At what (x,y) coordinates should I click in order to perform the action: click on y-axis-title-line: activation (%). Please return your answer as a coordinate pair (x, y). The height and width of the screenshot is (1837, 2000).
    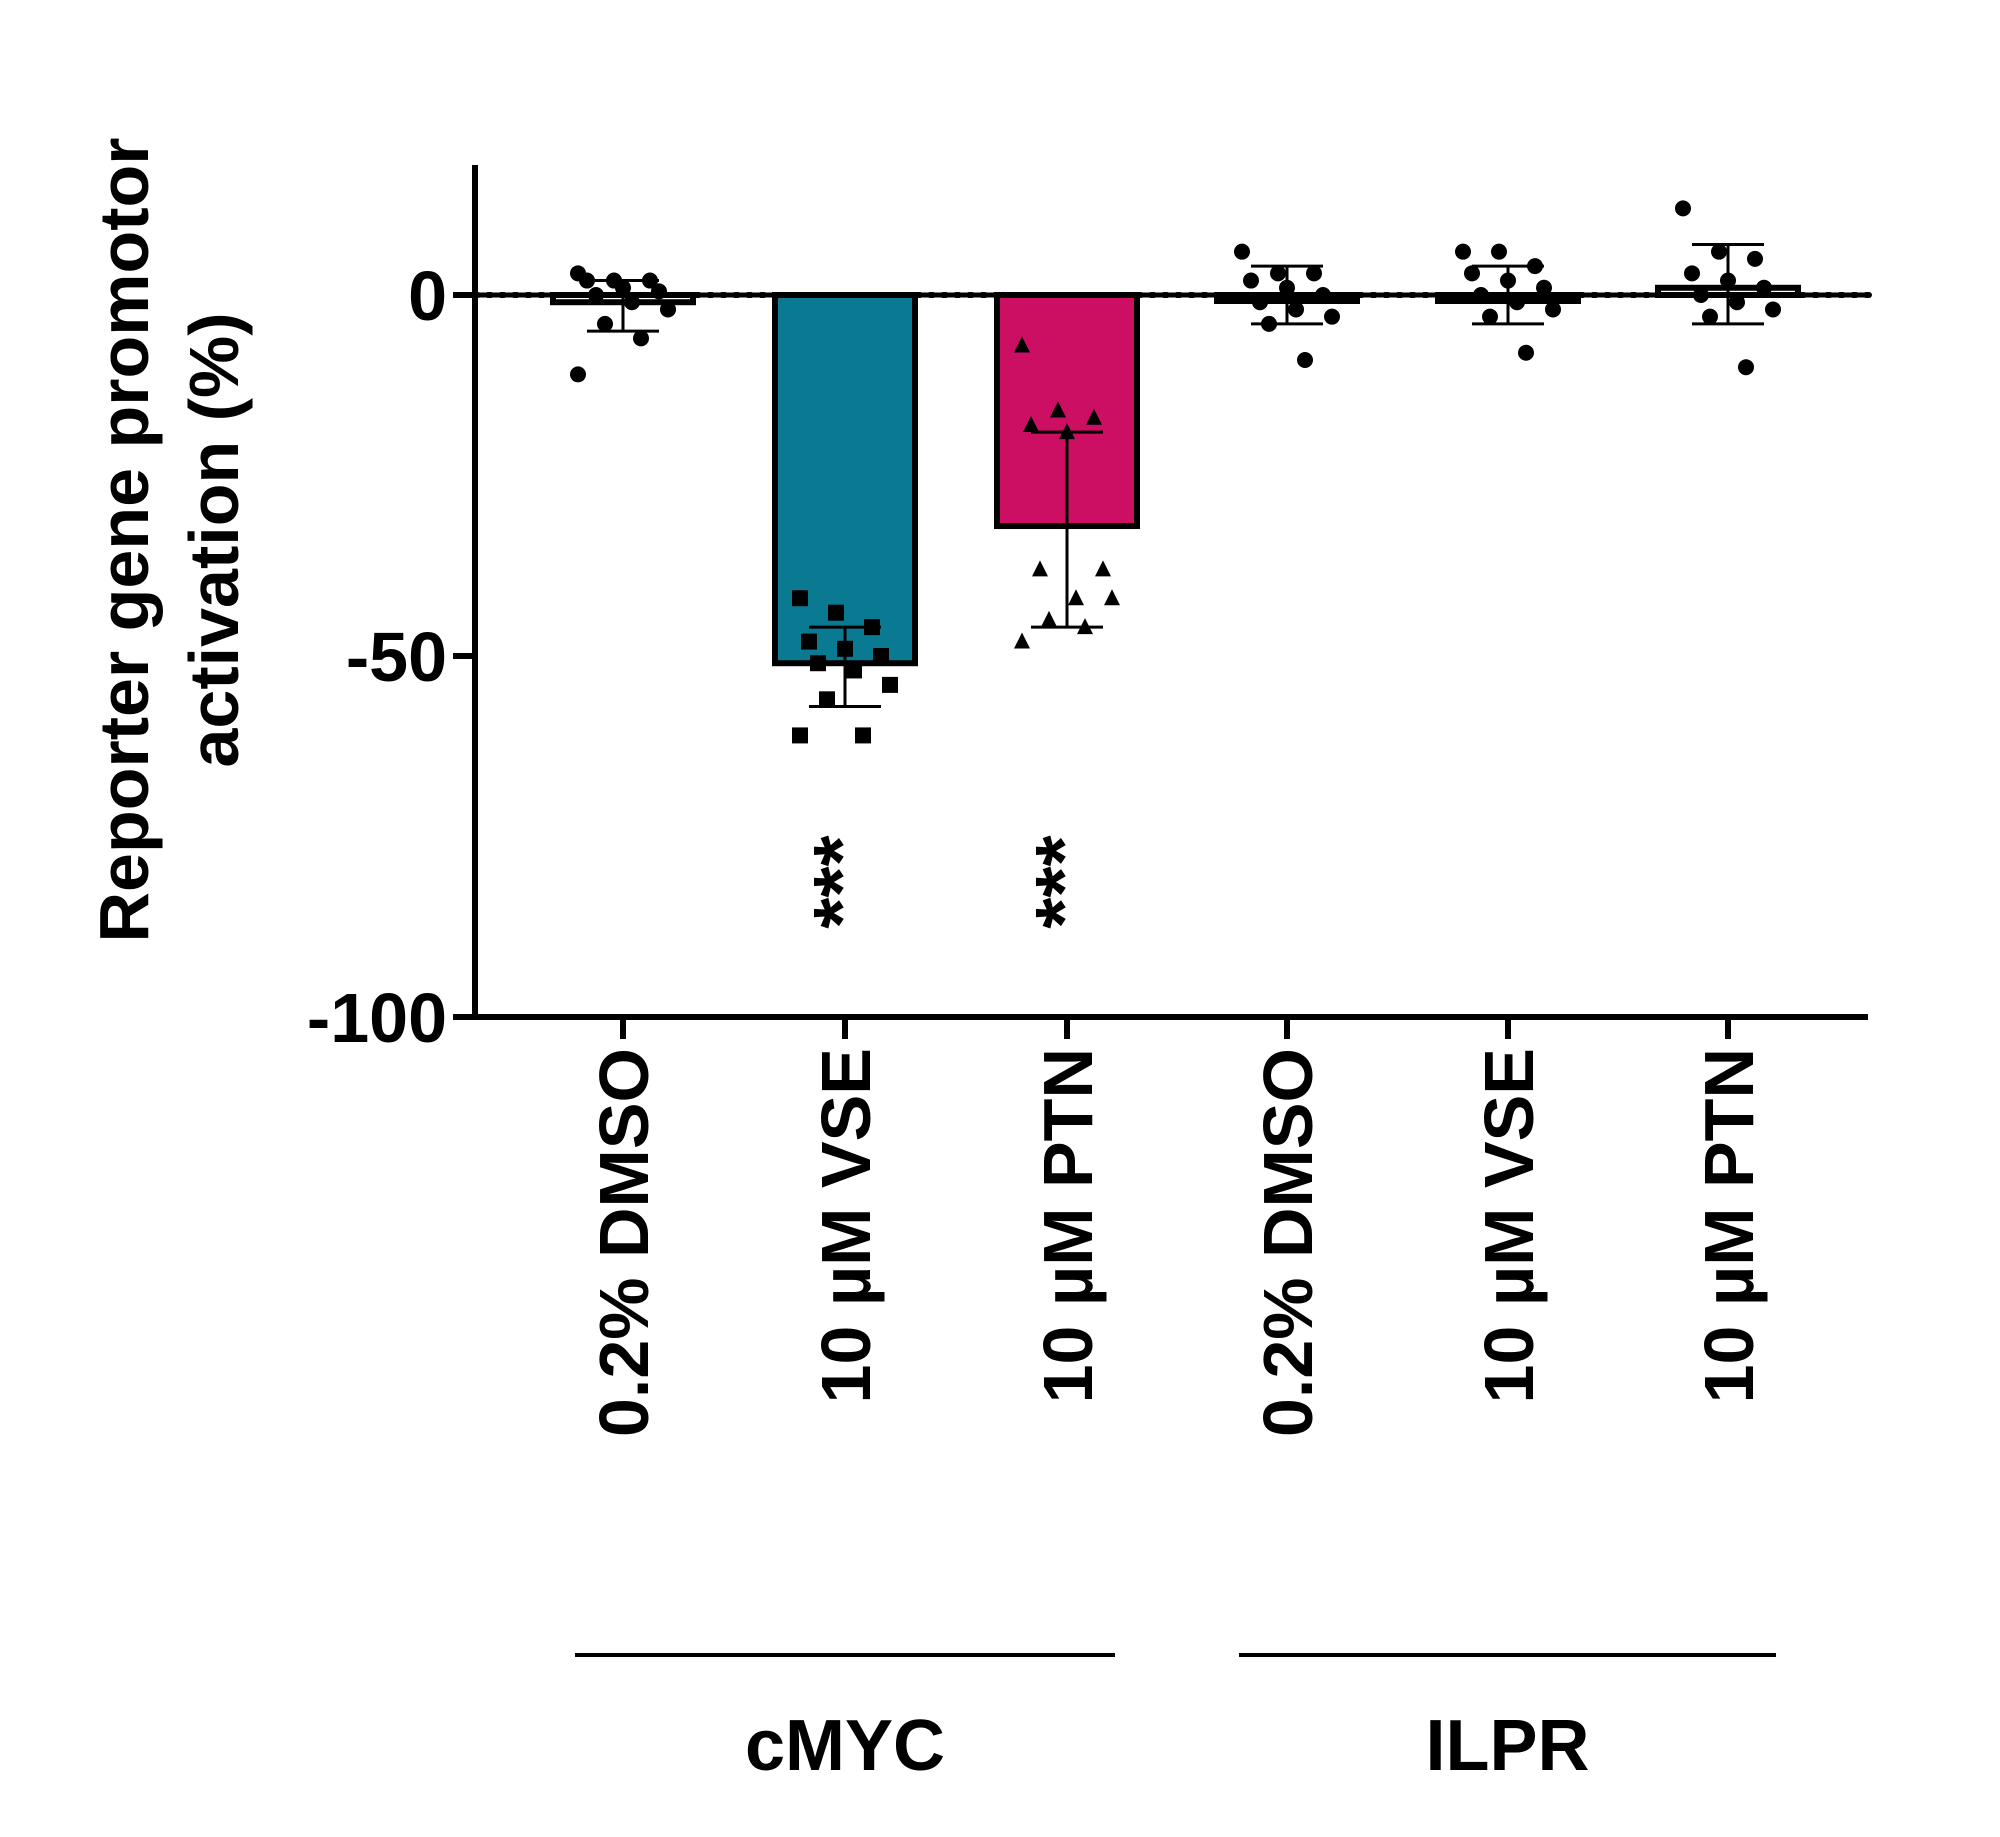
    Looking at the image, I should click on (214, 539).